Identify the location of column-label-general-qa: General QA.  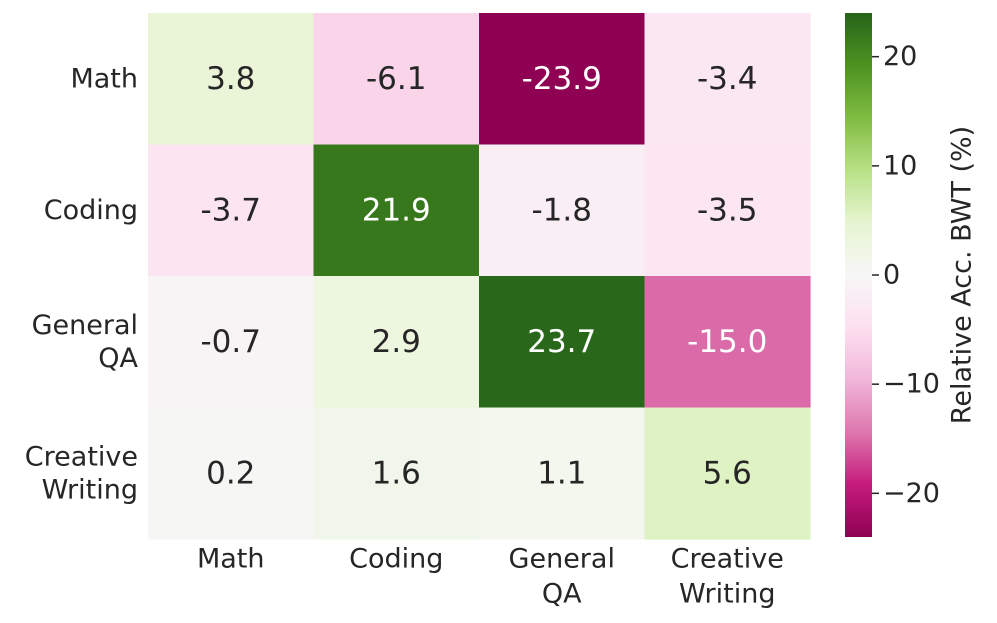
(562, 577).